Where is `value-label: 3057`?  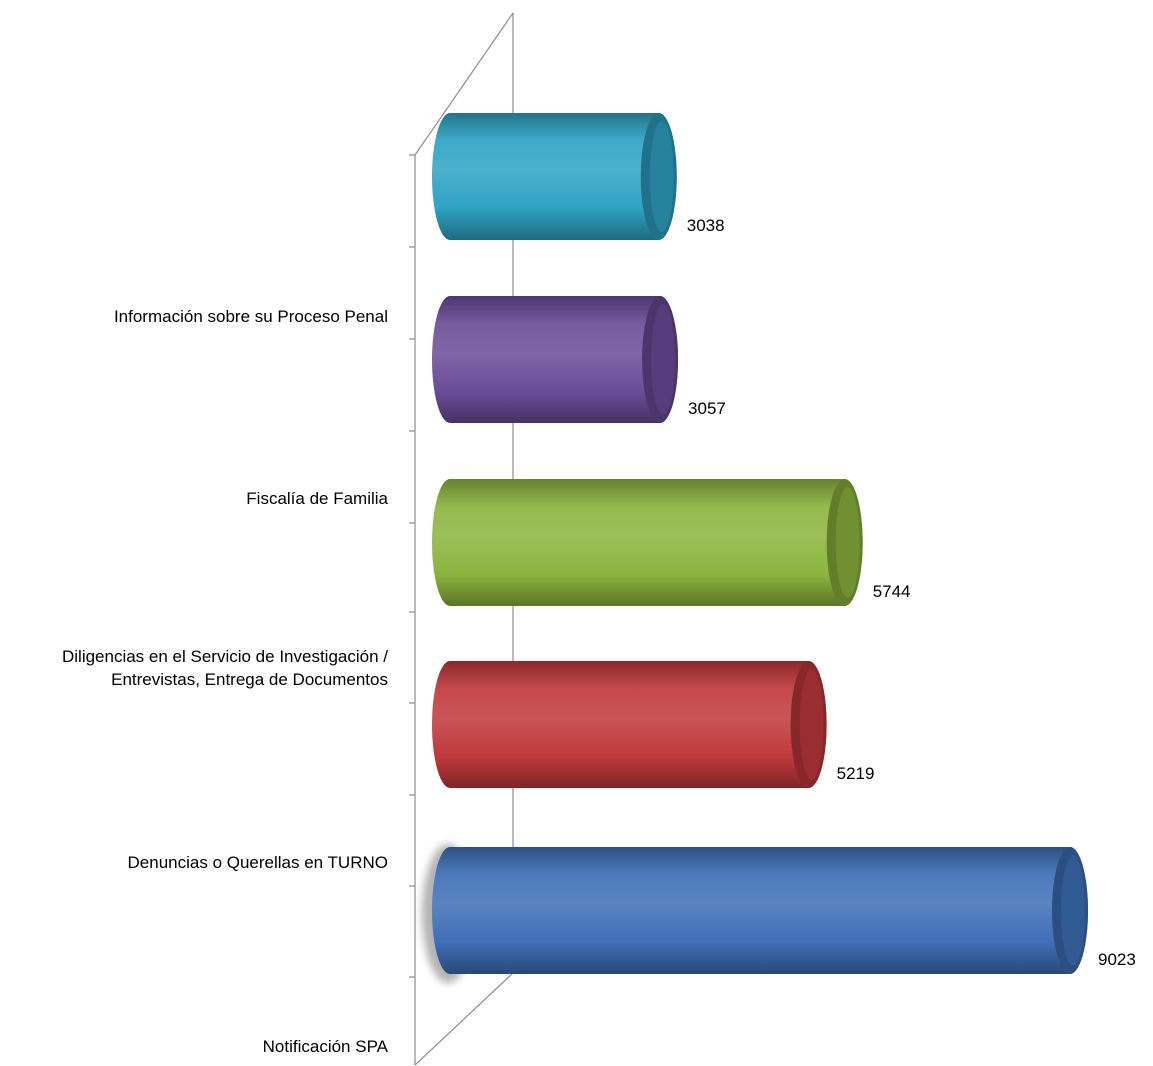
value-label: 3057 is located at coordinates (707, 408).